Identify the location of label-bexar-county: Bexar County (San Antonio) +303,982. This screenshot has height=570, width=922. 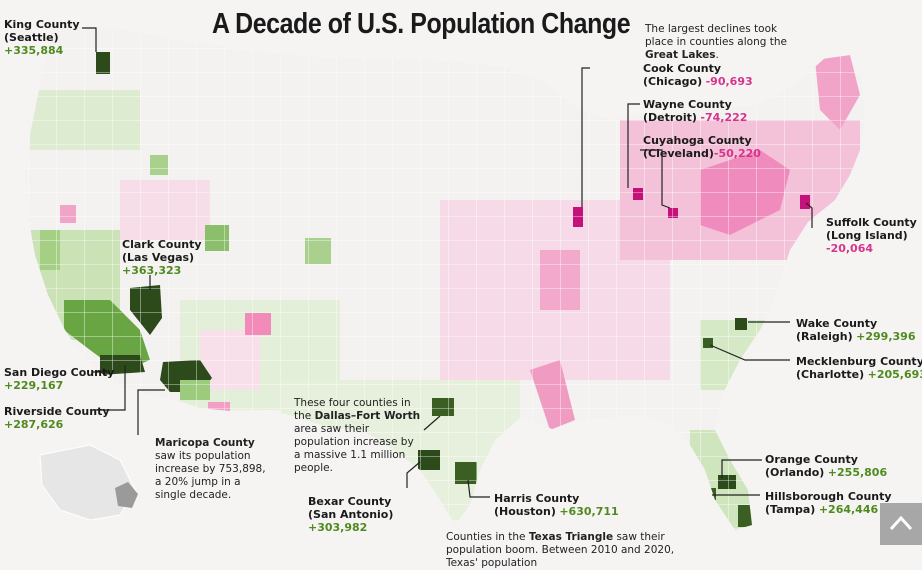
(351, 514).